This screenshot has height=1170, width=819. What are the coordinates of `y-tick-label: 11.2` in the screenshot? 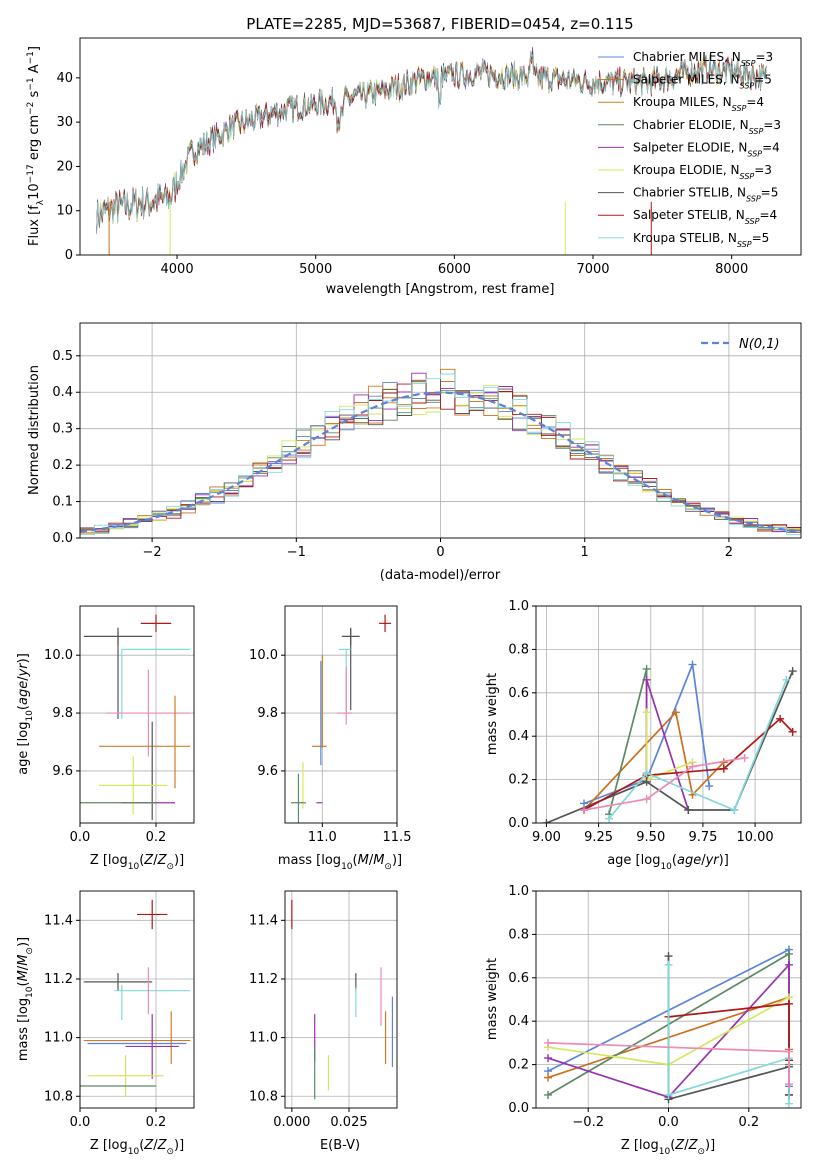 It's located at (263, 979).